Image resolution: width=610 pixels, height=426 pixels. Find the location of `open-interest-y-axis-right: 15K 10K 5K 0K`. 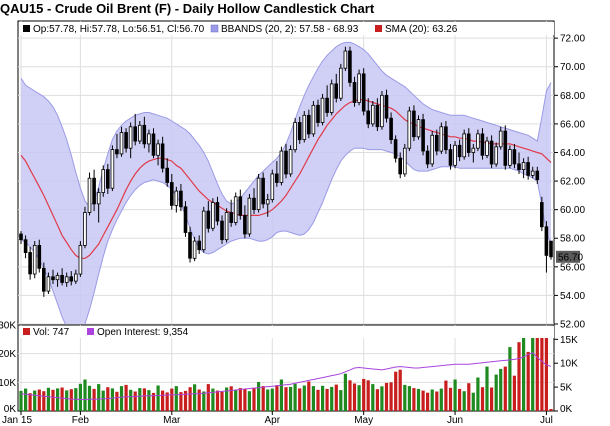

open-interest-y-axis-right: 15K 10K 5K 0K is located at coordinates (566, 375).